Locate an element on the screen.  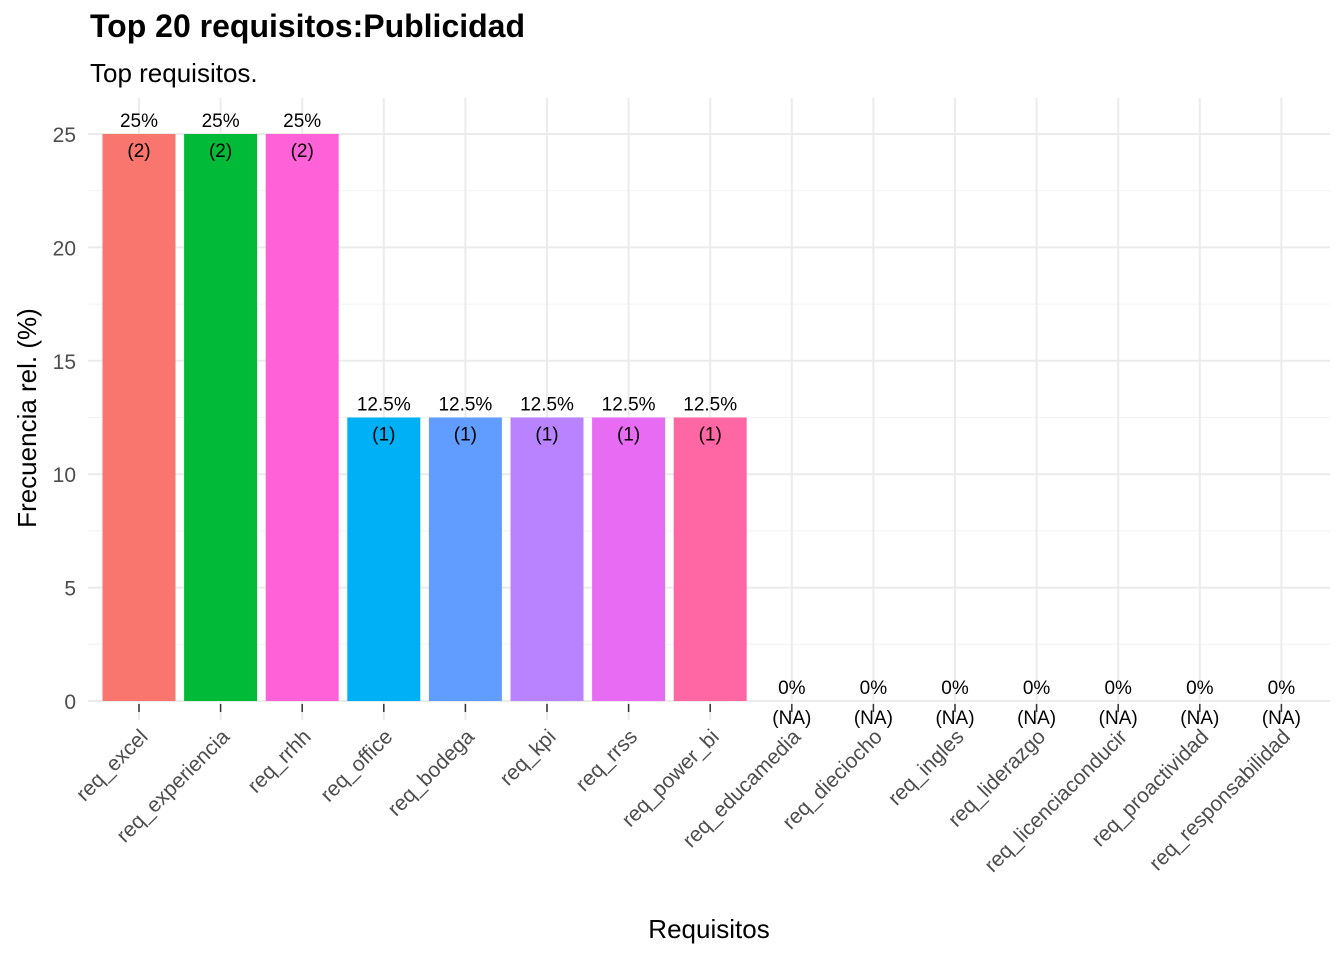
y-tick-label: 10 is located at coordinates (64, 475).